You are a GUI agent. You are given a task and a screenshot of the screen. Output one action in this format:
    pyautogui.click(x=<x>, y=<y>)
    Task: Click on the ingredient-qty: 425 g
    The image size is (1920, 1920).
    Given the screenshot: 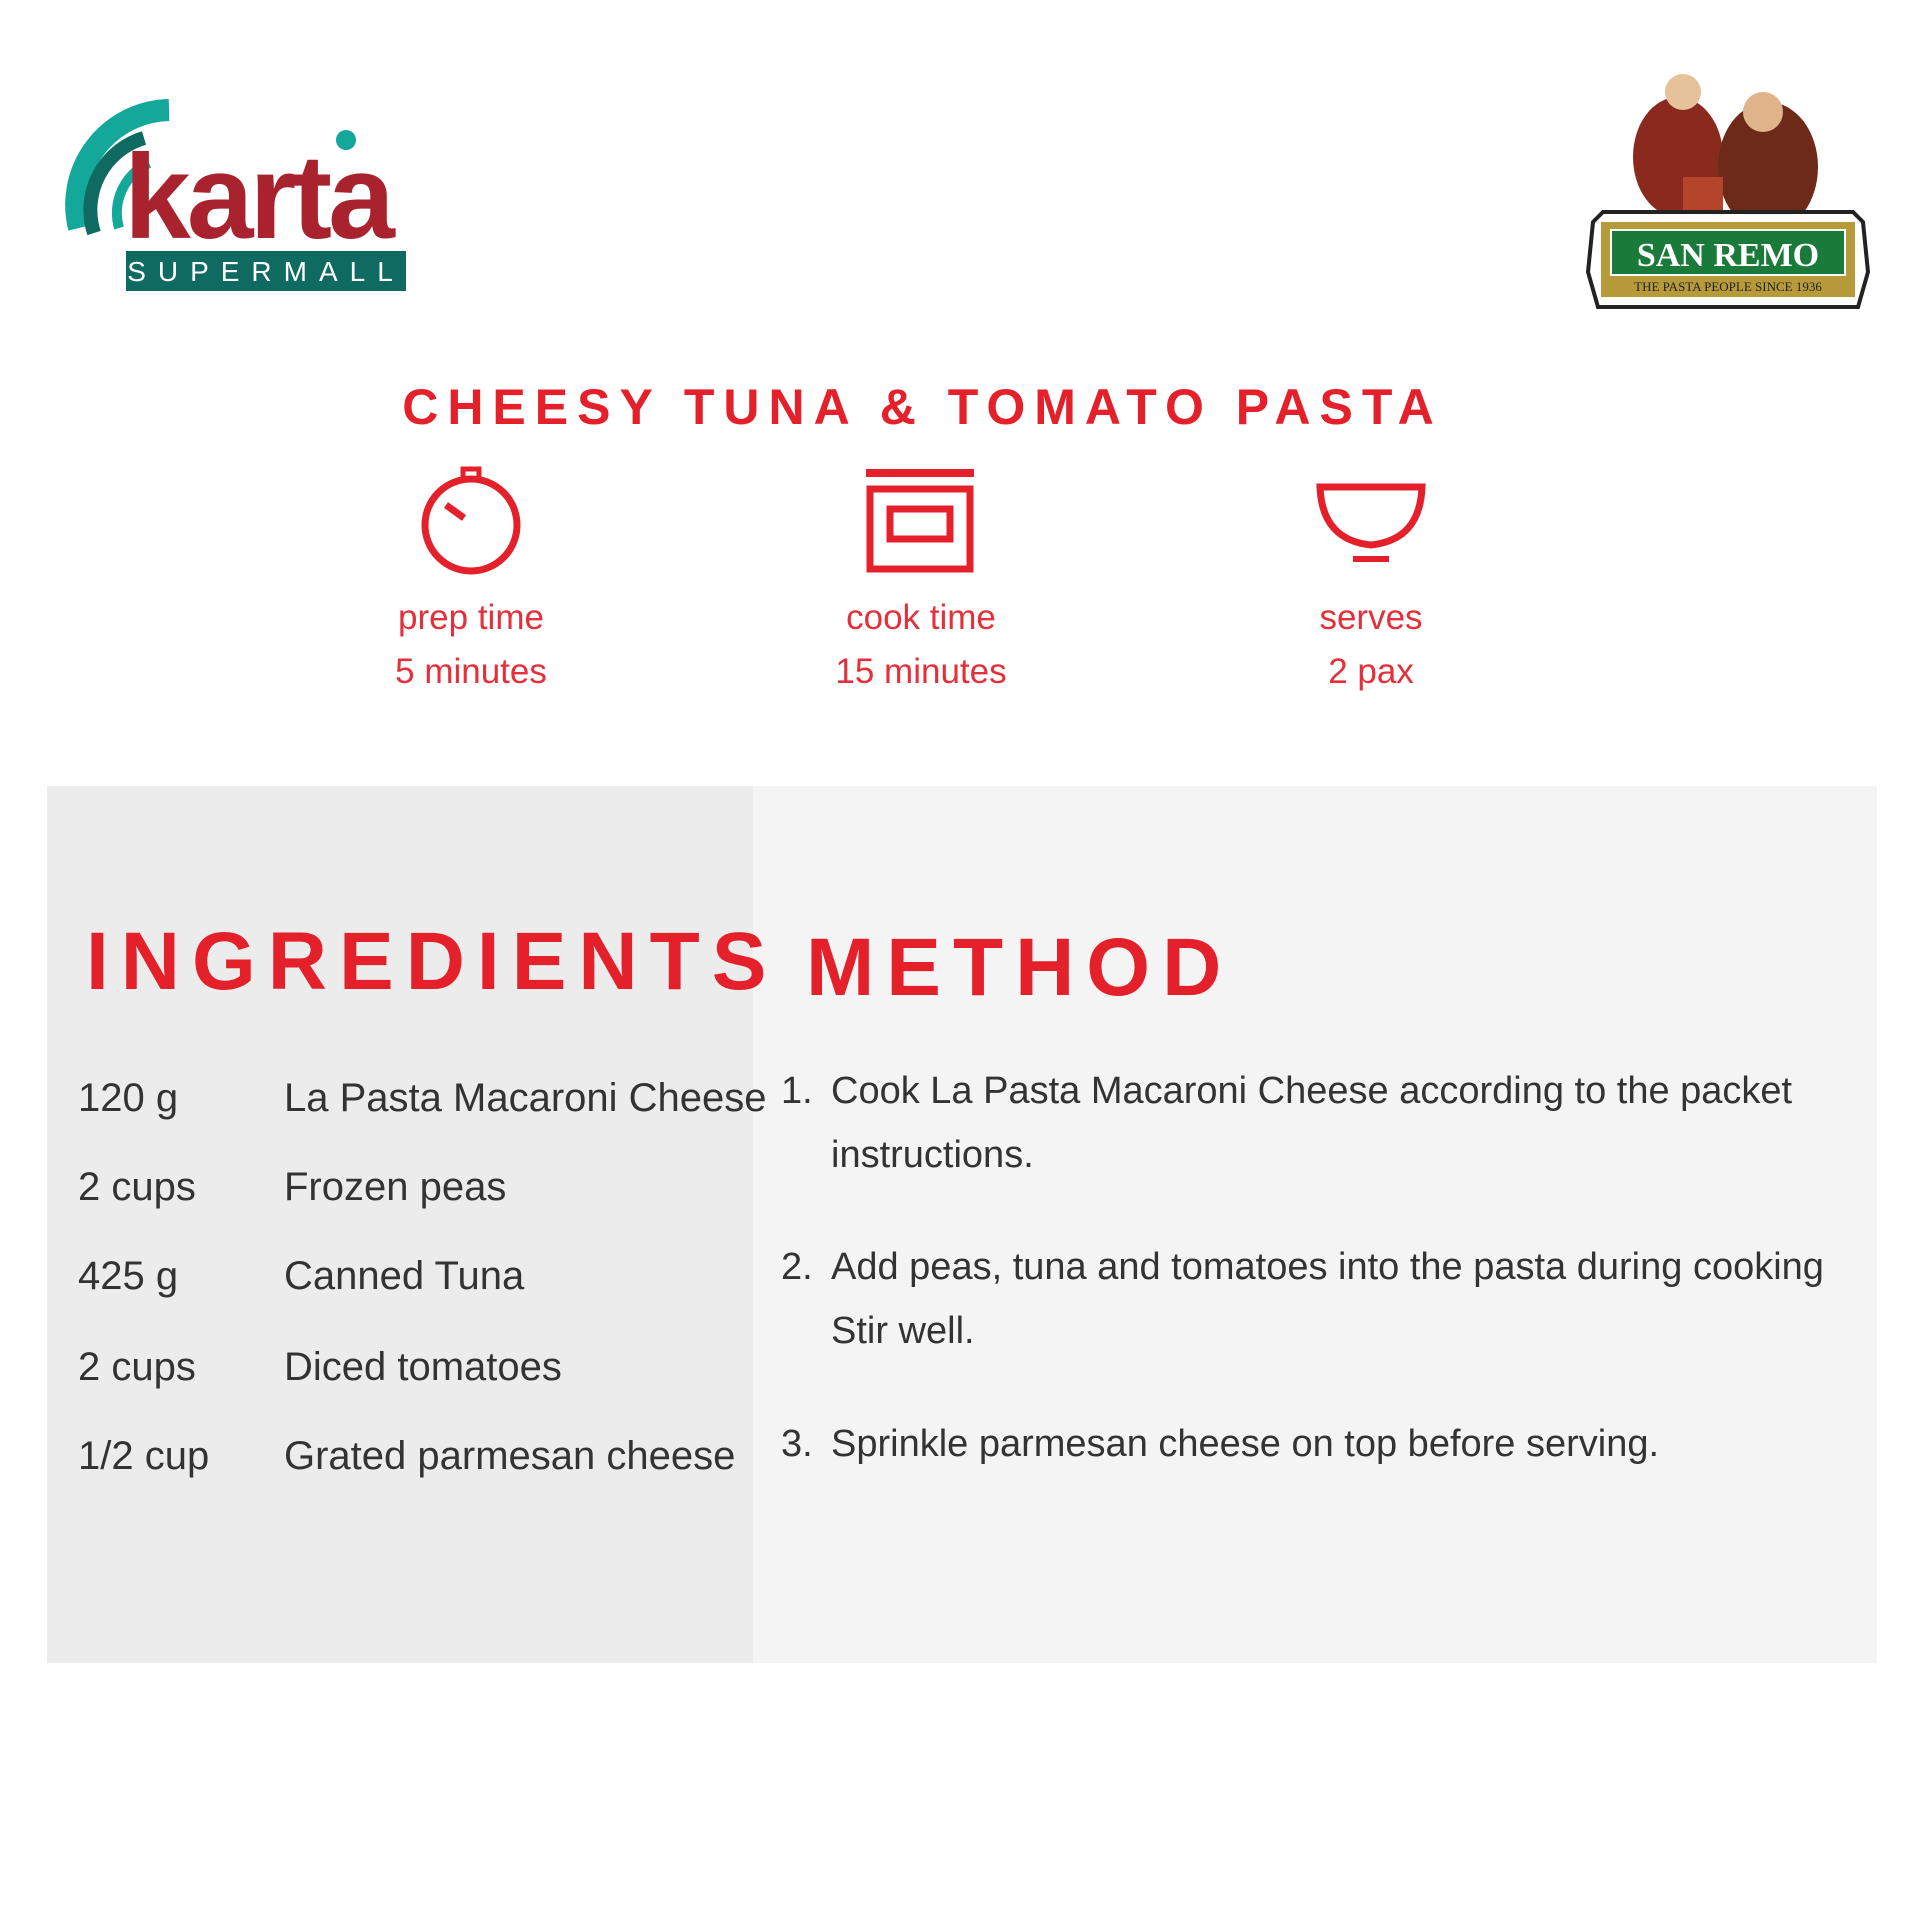 What is the action you would take?
    pyautogui.click(x=128, y=1276)
    